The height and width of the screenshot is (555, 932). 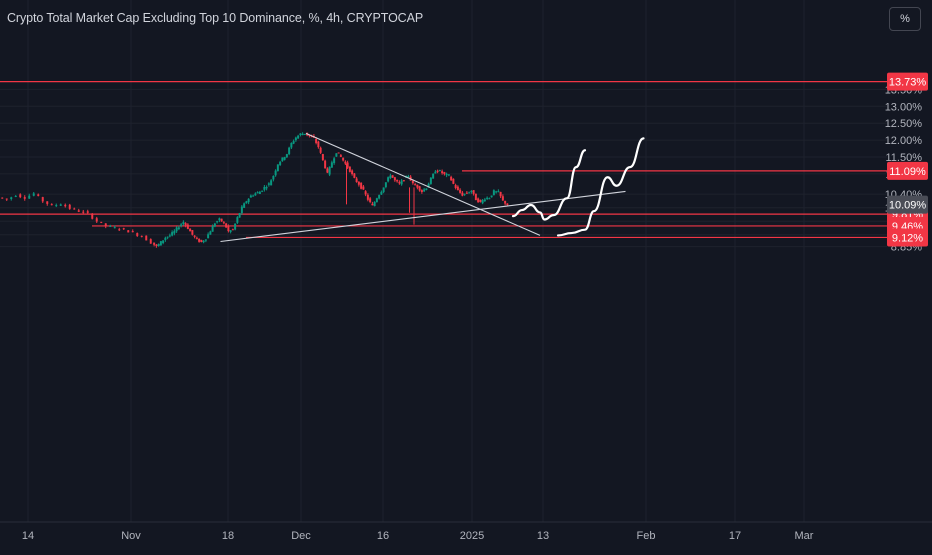 I want to click on projection-paths, so click(x=578, y=187).